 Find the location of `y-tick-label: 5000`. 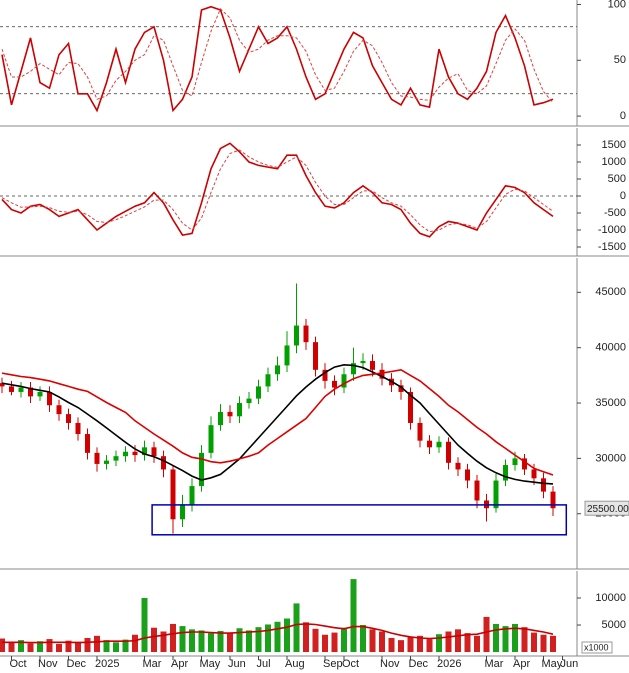

y-tick-label: 5000 is located at coordinates (614, 625).